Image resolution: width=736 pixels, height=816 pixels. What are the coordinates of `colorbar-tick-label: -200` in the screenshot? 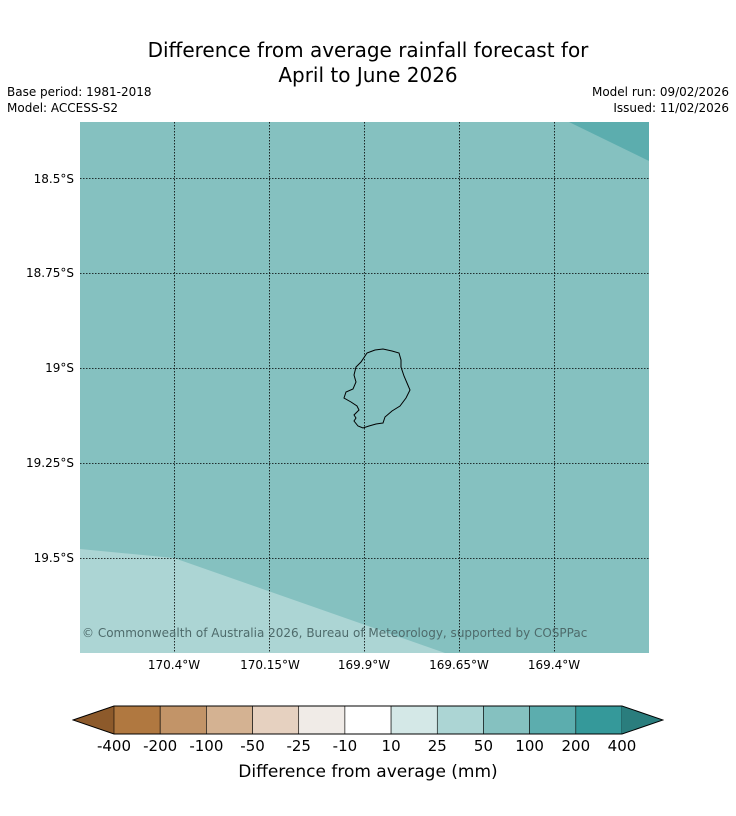 It's located at (160, 746).